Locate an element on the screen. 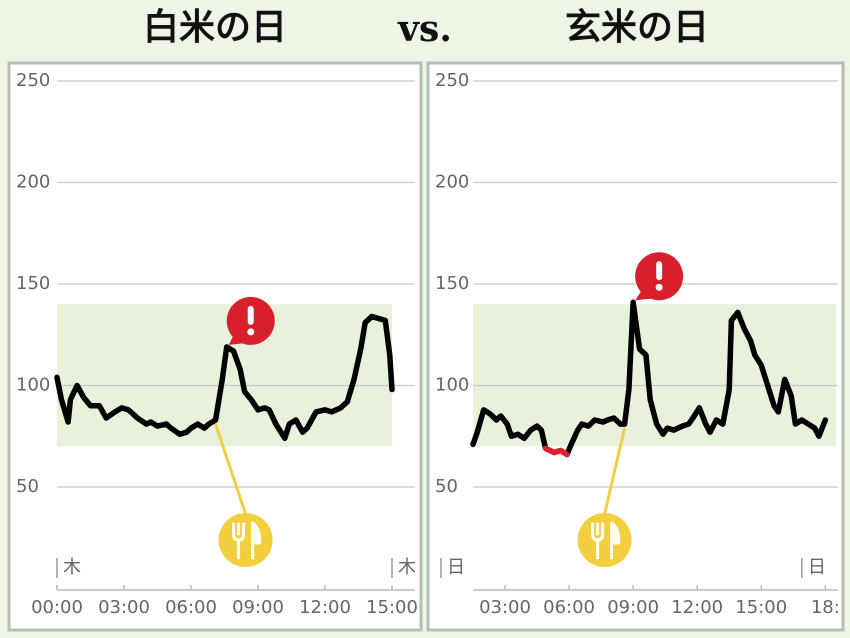  x-tick-label: 00:00 is located at coordinates (57, 607).